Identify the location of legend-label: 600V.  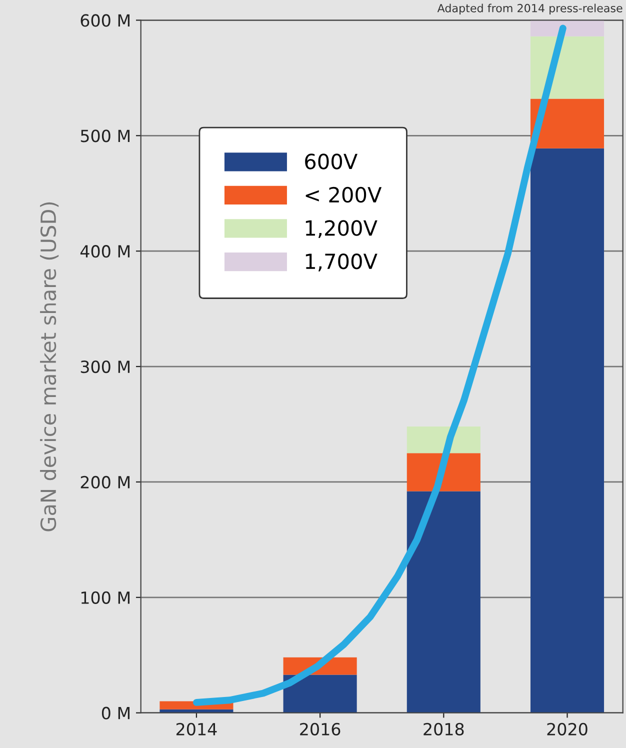
(331, 162).